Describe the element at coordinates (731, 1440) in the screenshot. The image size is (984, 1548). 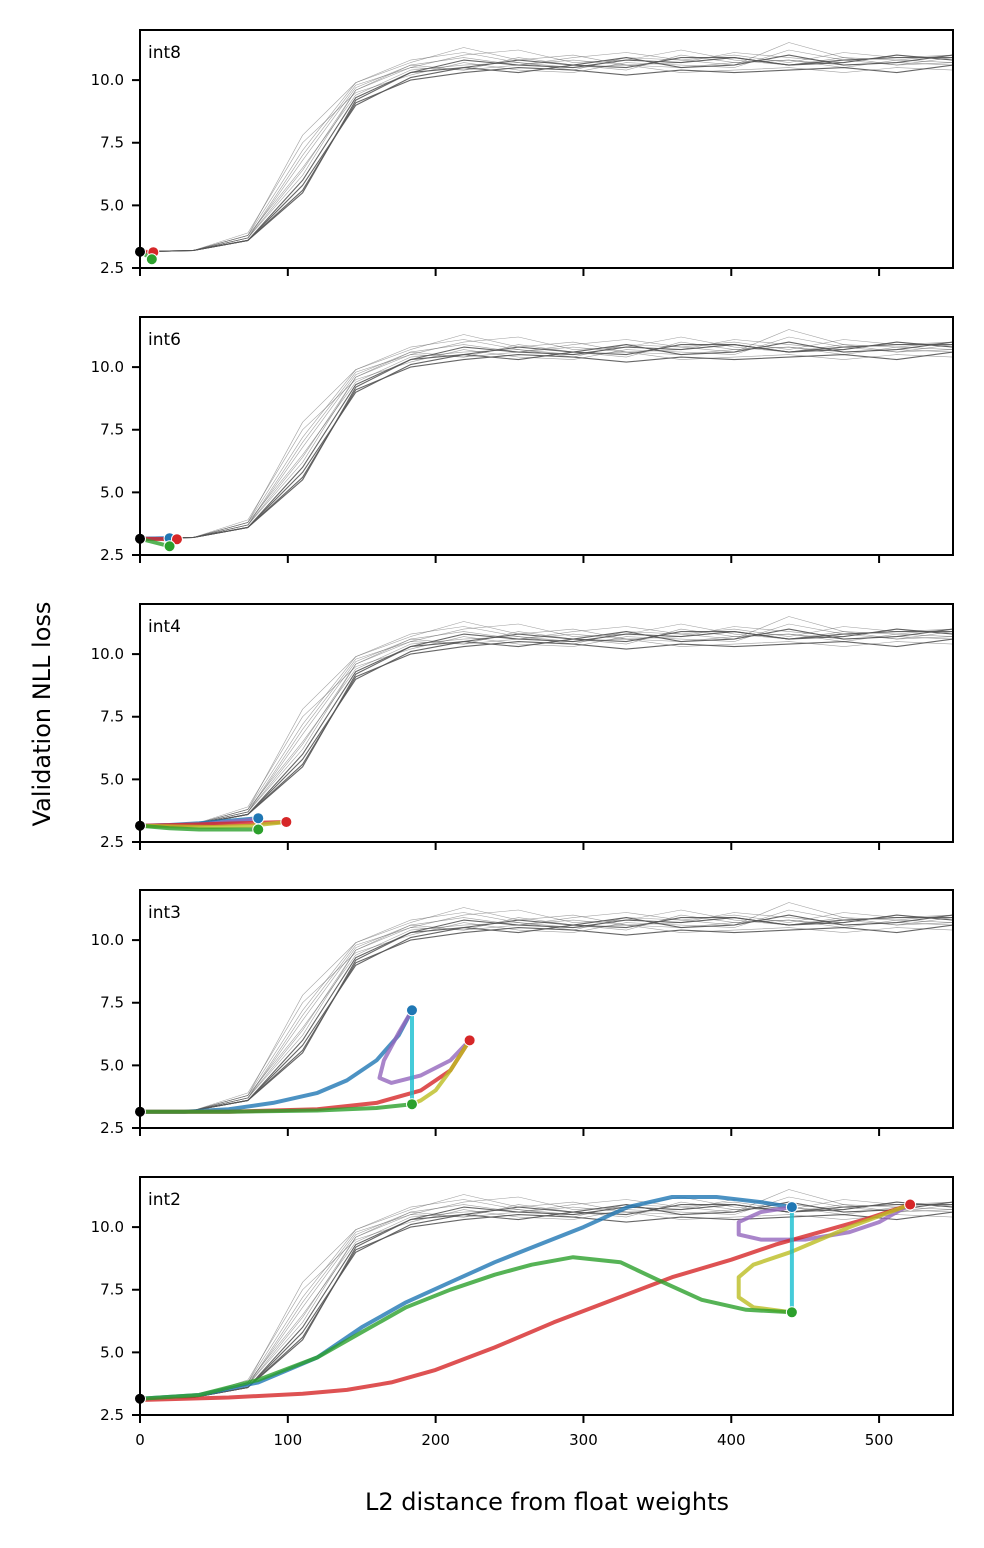
I see `x-tick-label: 400` at that location.